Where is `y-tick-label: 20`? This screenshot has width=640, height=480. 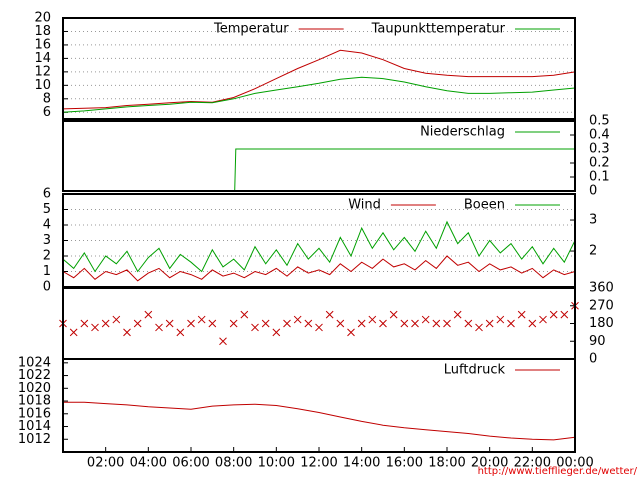
y-tick-label: 20 is located at coordinates (42, 18).